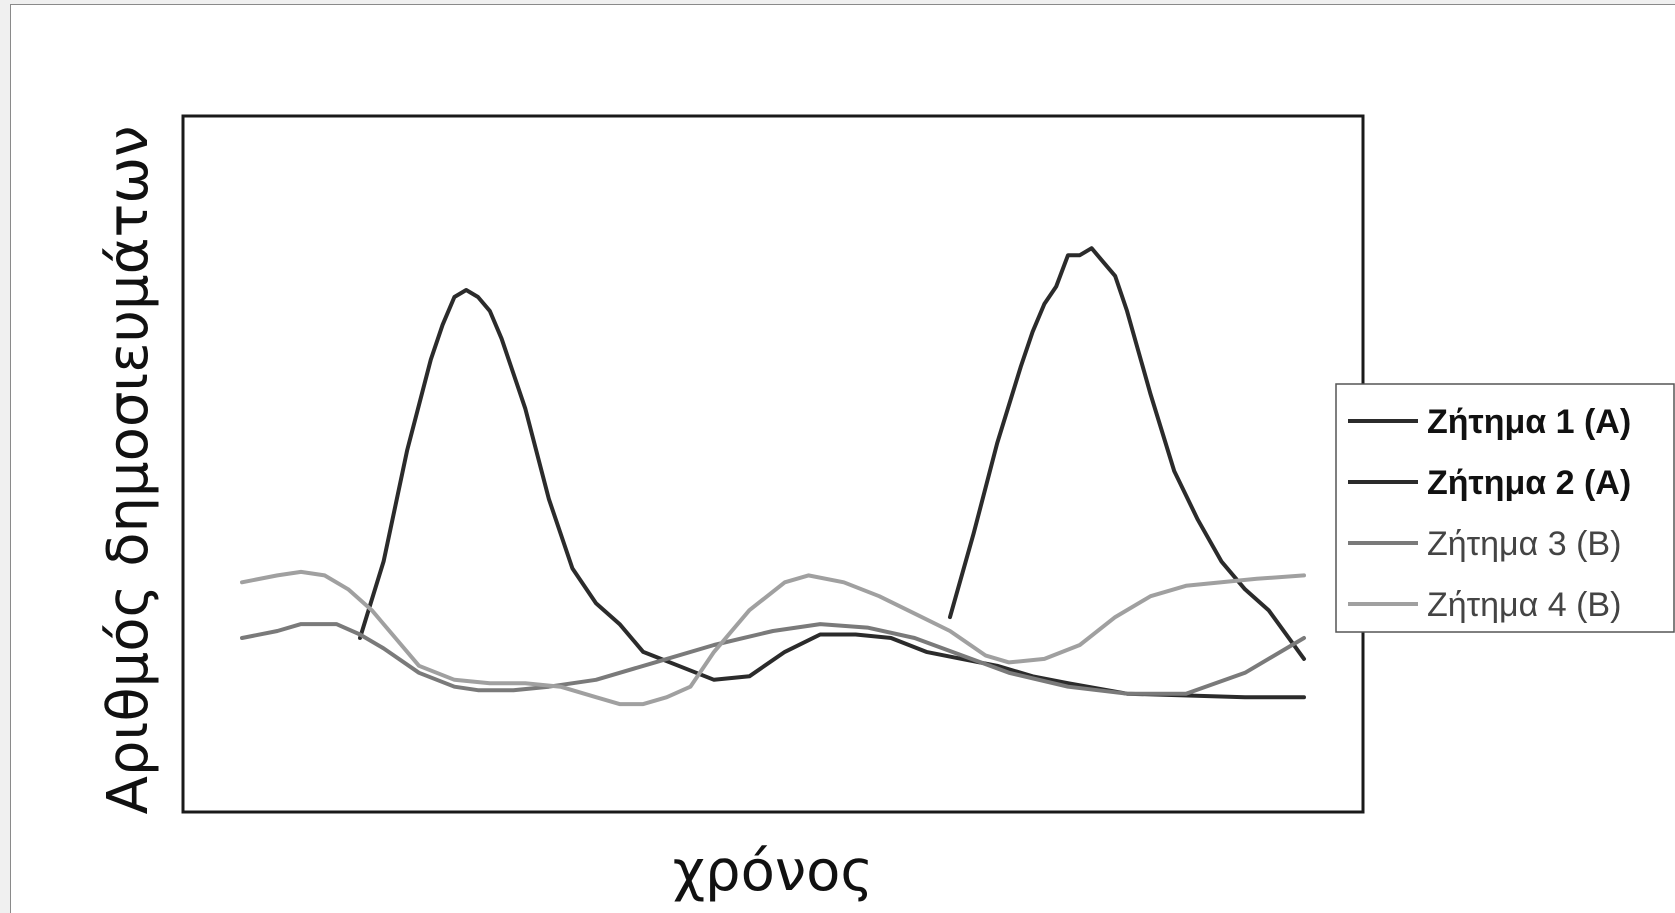  Describe the element at coordinates (1529, 483) in the screenshot. I see `legend-label-2: Ζήτημα 2 (A)` at that location.